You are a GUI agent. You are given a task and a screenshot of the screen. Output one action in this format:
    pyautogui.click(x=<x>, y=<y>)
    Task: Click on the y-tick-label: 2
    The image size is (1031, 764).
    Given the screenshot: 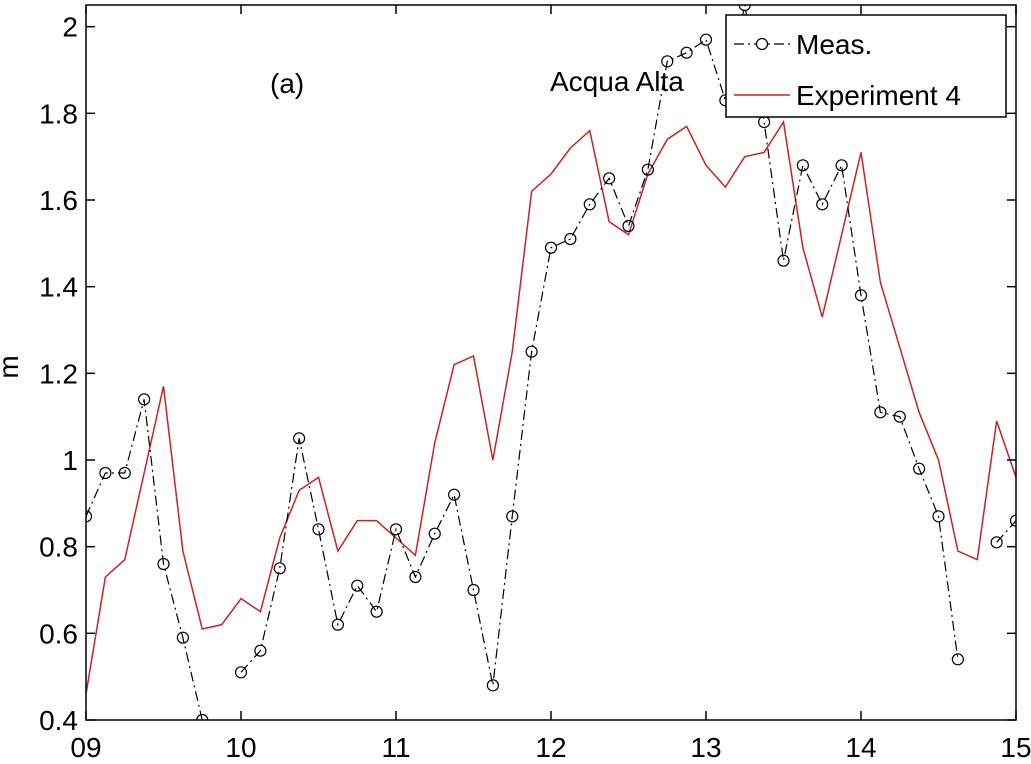 What is the action you would take?
    pyautogui.click(x=70, y=27)
    